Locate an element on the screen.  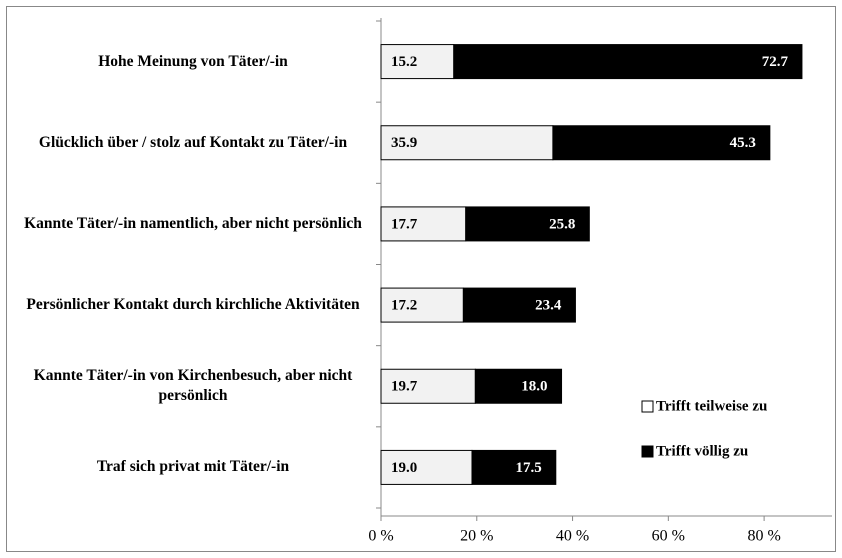
value-label: 17.5 is located at coordinates (529, 468).